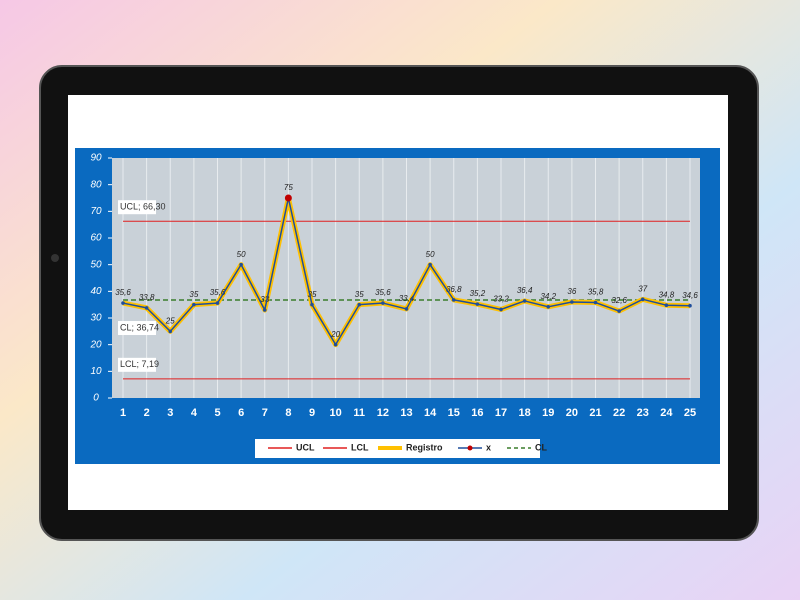 This screenshot has width=800, height=605. Describe the element at coordinates (96, 264) in the screenshot. I see `y-tick-label: 50` at that location.